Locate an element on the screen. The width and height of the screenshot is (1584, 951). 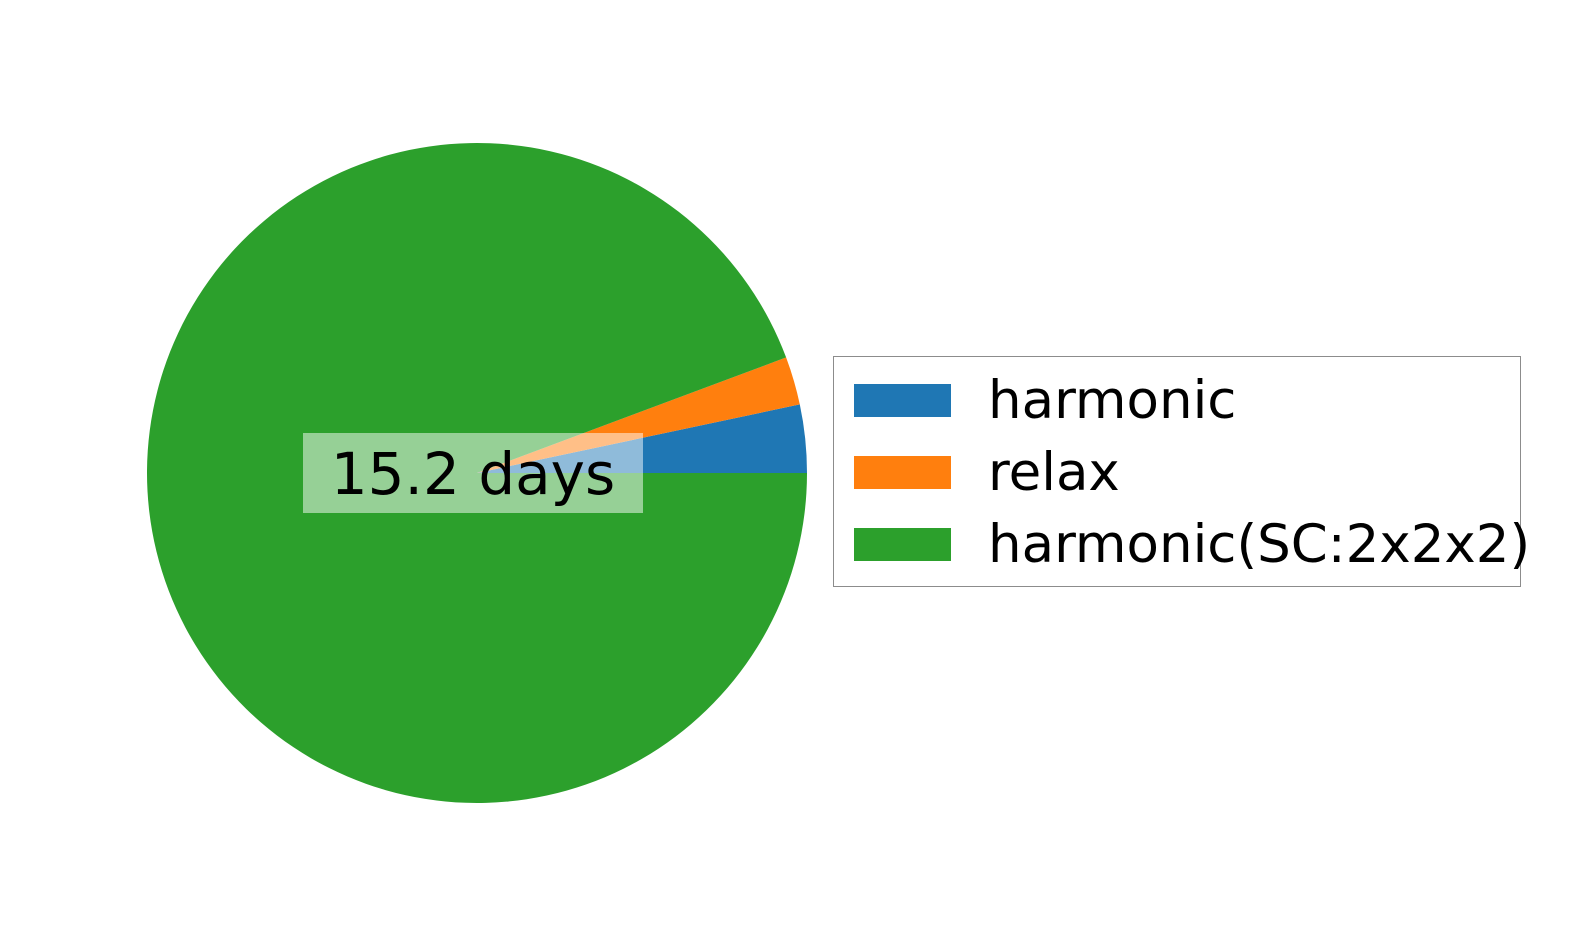
legend-swatch-harmonic-sc-2x2x2 is located at coordinates (902, 544).